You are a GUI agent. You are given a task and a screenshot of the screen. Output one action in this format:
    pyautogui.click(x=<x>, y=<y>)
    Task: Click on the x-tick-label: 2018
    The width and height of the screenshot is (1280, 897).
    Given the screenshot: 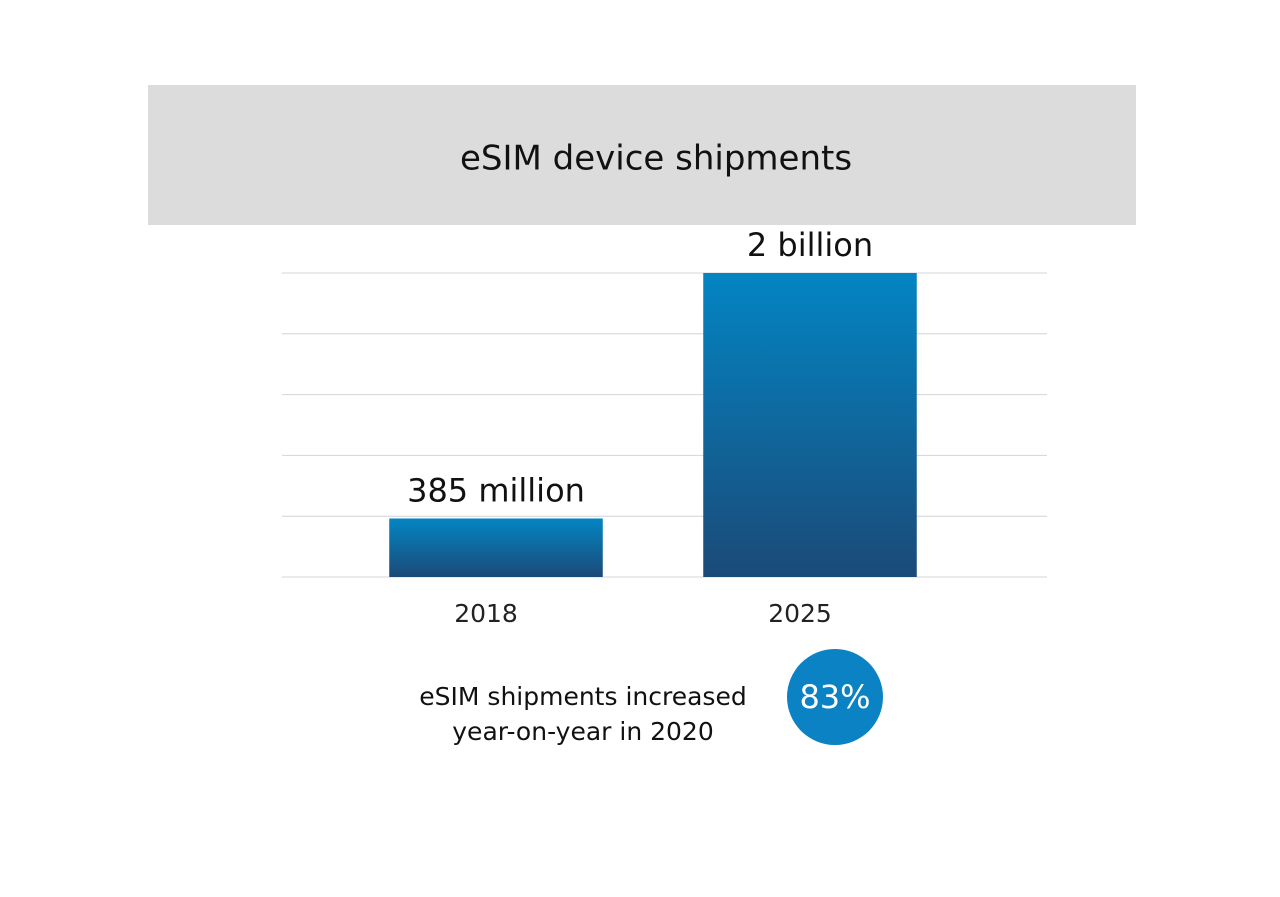 What is the action you would take?
    pyautogui.click(x=486, y=613)
    